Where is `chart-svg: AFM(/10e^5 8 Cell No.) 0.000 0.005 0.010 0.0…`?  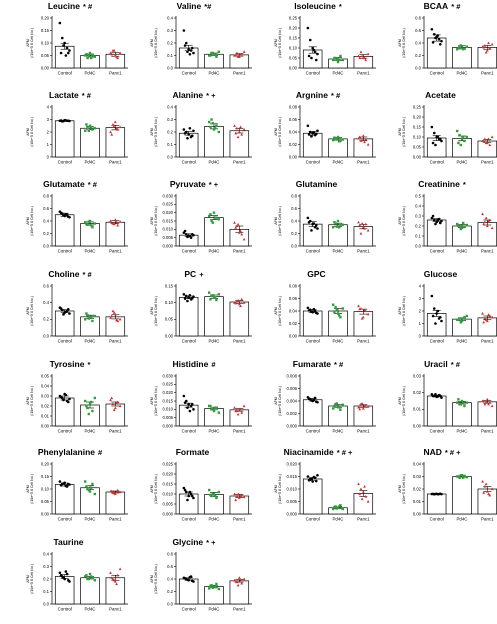 chart-svg: AFM(/10e^5 8 Cell No.) 0.000 0.005 0.010 0.0… is located at coordinates (325, 491).